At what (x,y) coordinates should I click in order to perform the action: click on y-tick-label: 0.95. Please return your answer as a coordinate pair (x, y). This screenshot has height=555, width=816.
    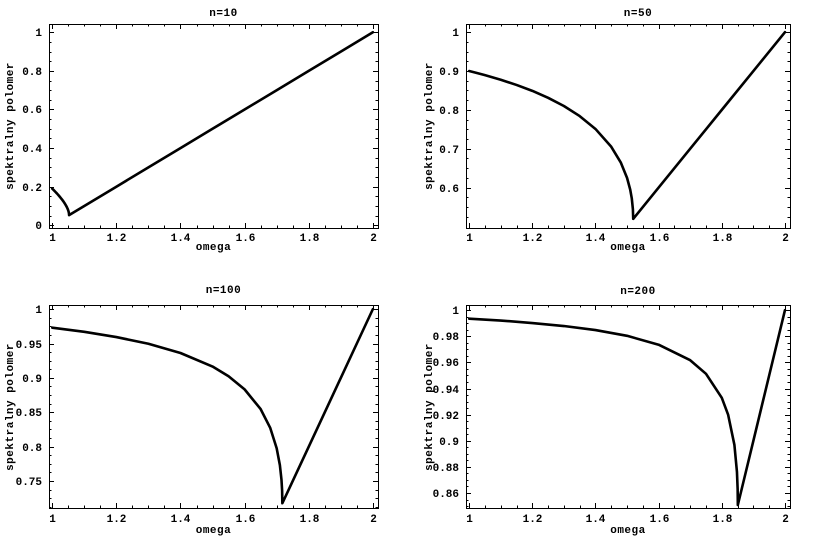
    Looking at the image, I should click on (29, 346).